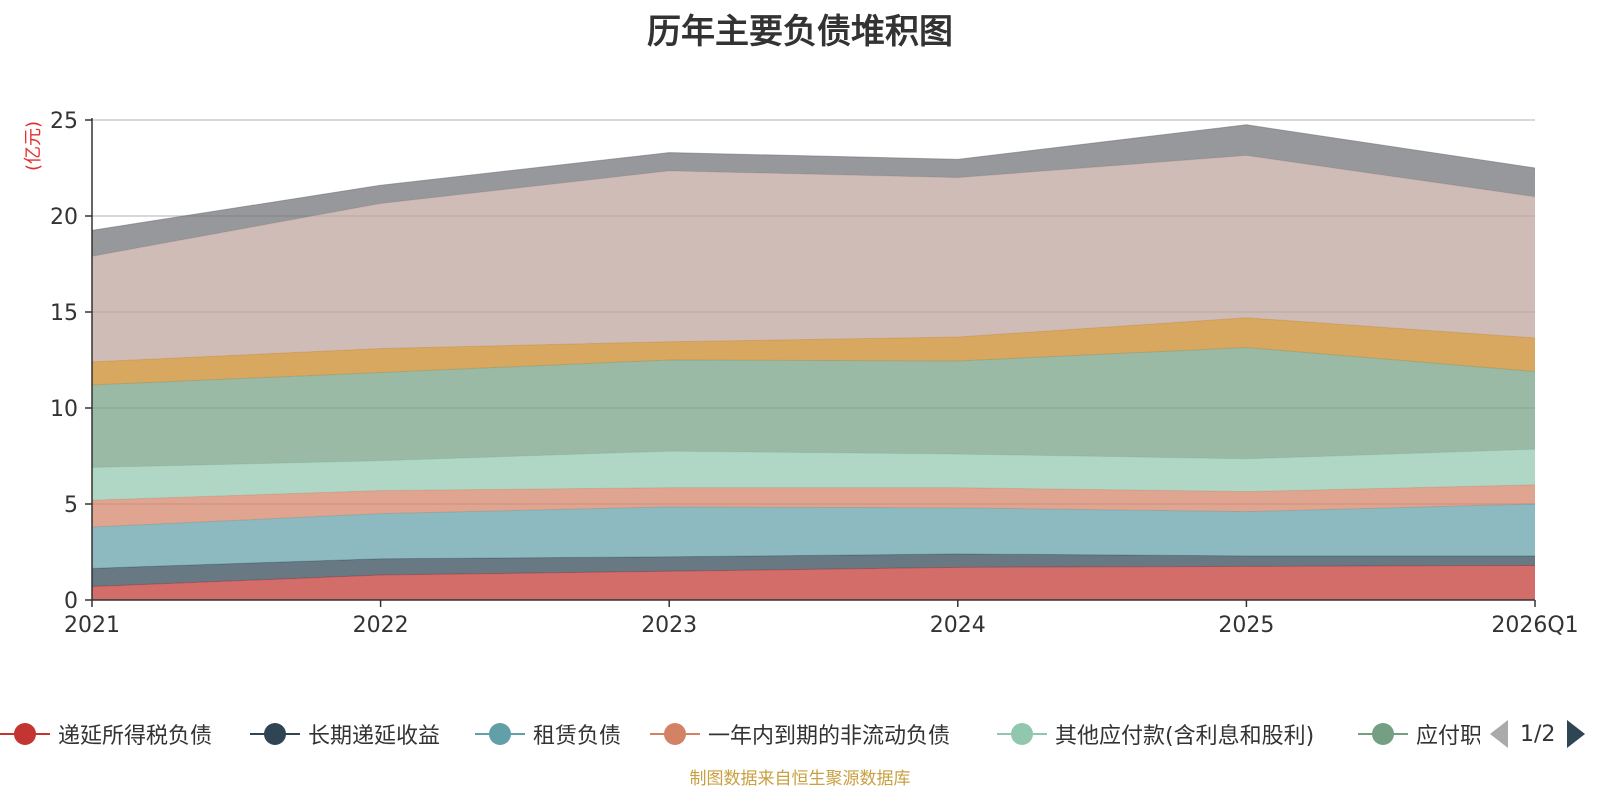 Image resolution: width=1600 pixels, height=800 pixels. What do you see at coordinates (829, 736) in the screenshot?
I see `legend-item-label: 一年内到期的非流动负债` at bounding box center [829, 736].